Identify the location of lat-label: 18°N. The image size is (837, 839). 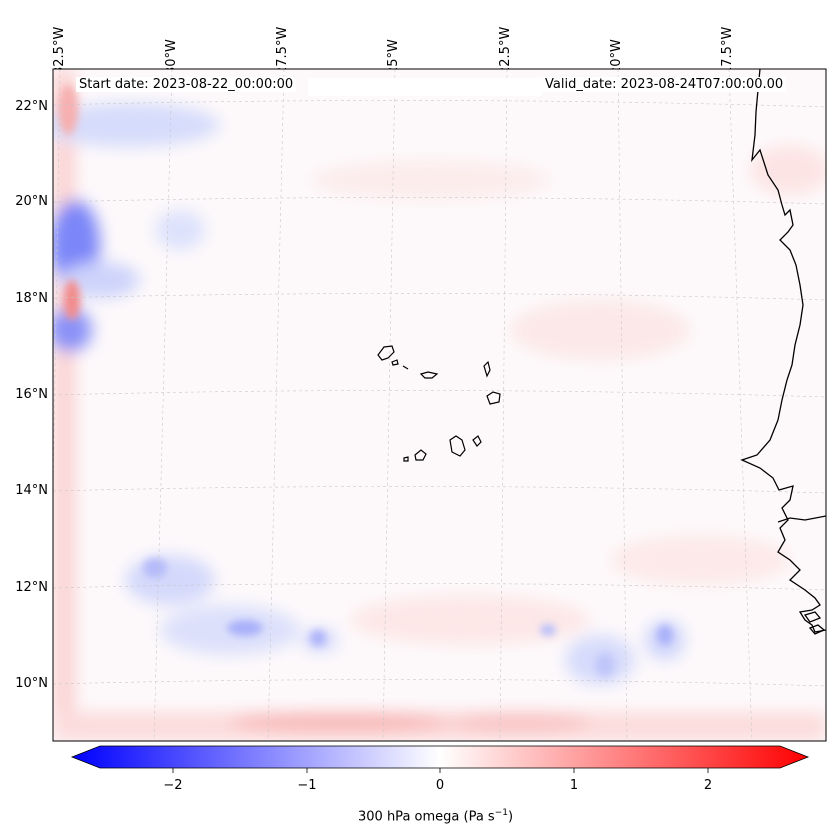
(31, 298).